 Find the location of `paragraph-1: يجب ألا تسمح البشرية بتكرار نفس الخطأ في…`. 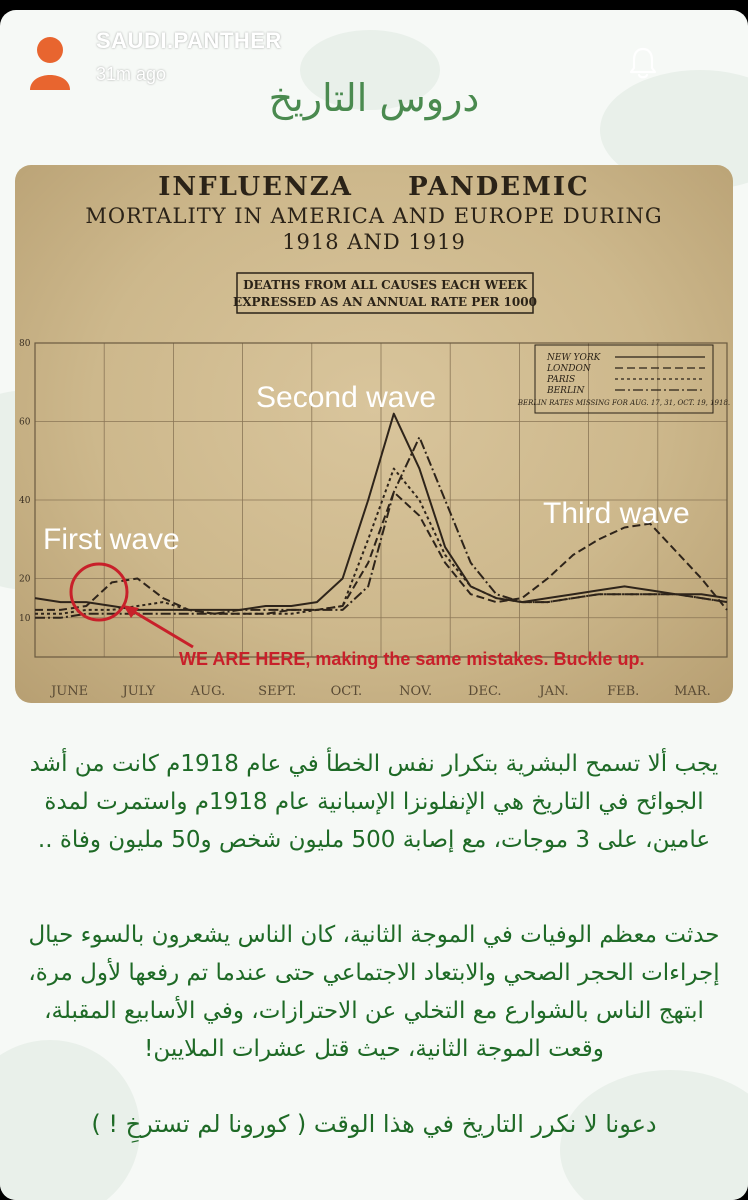

paragraph-1: يجب ألا تسمح البشرية بتكرار نفس الخطأ في… is located at coordinates (374, 802).